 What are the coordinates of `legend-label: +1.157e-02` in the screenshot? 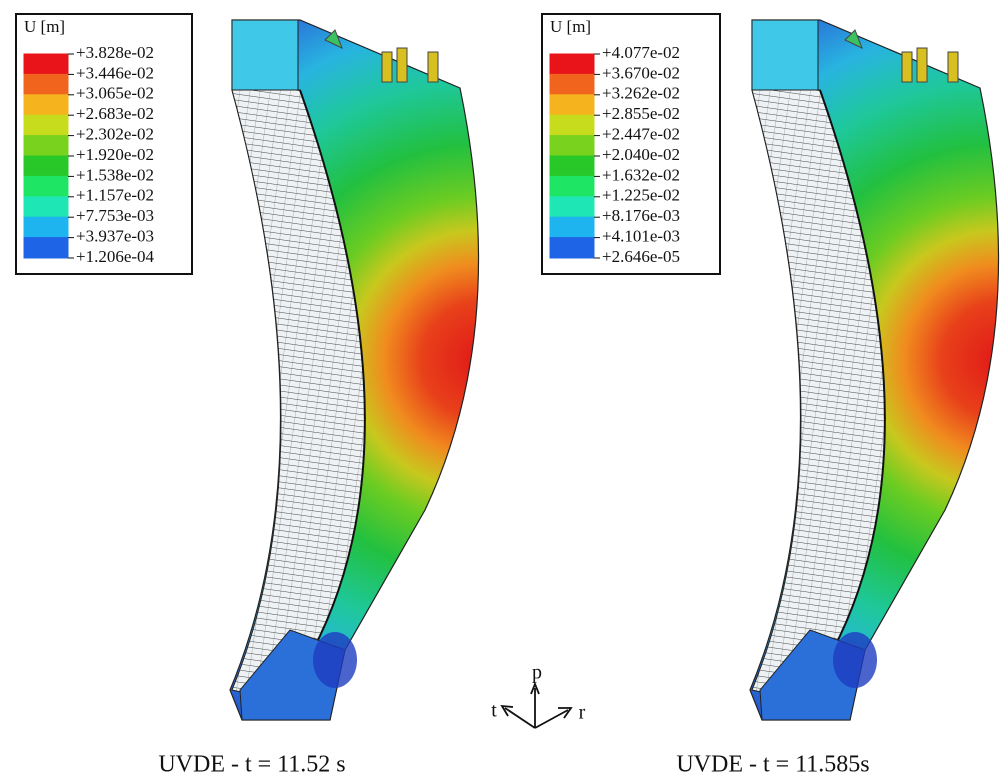 It's located at (115, 195).